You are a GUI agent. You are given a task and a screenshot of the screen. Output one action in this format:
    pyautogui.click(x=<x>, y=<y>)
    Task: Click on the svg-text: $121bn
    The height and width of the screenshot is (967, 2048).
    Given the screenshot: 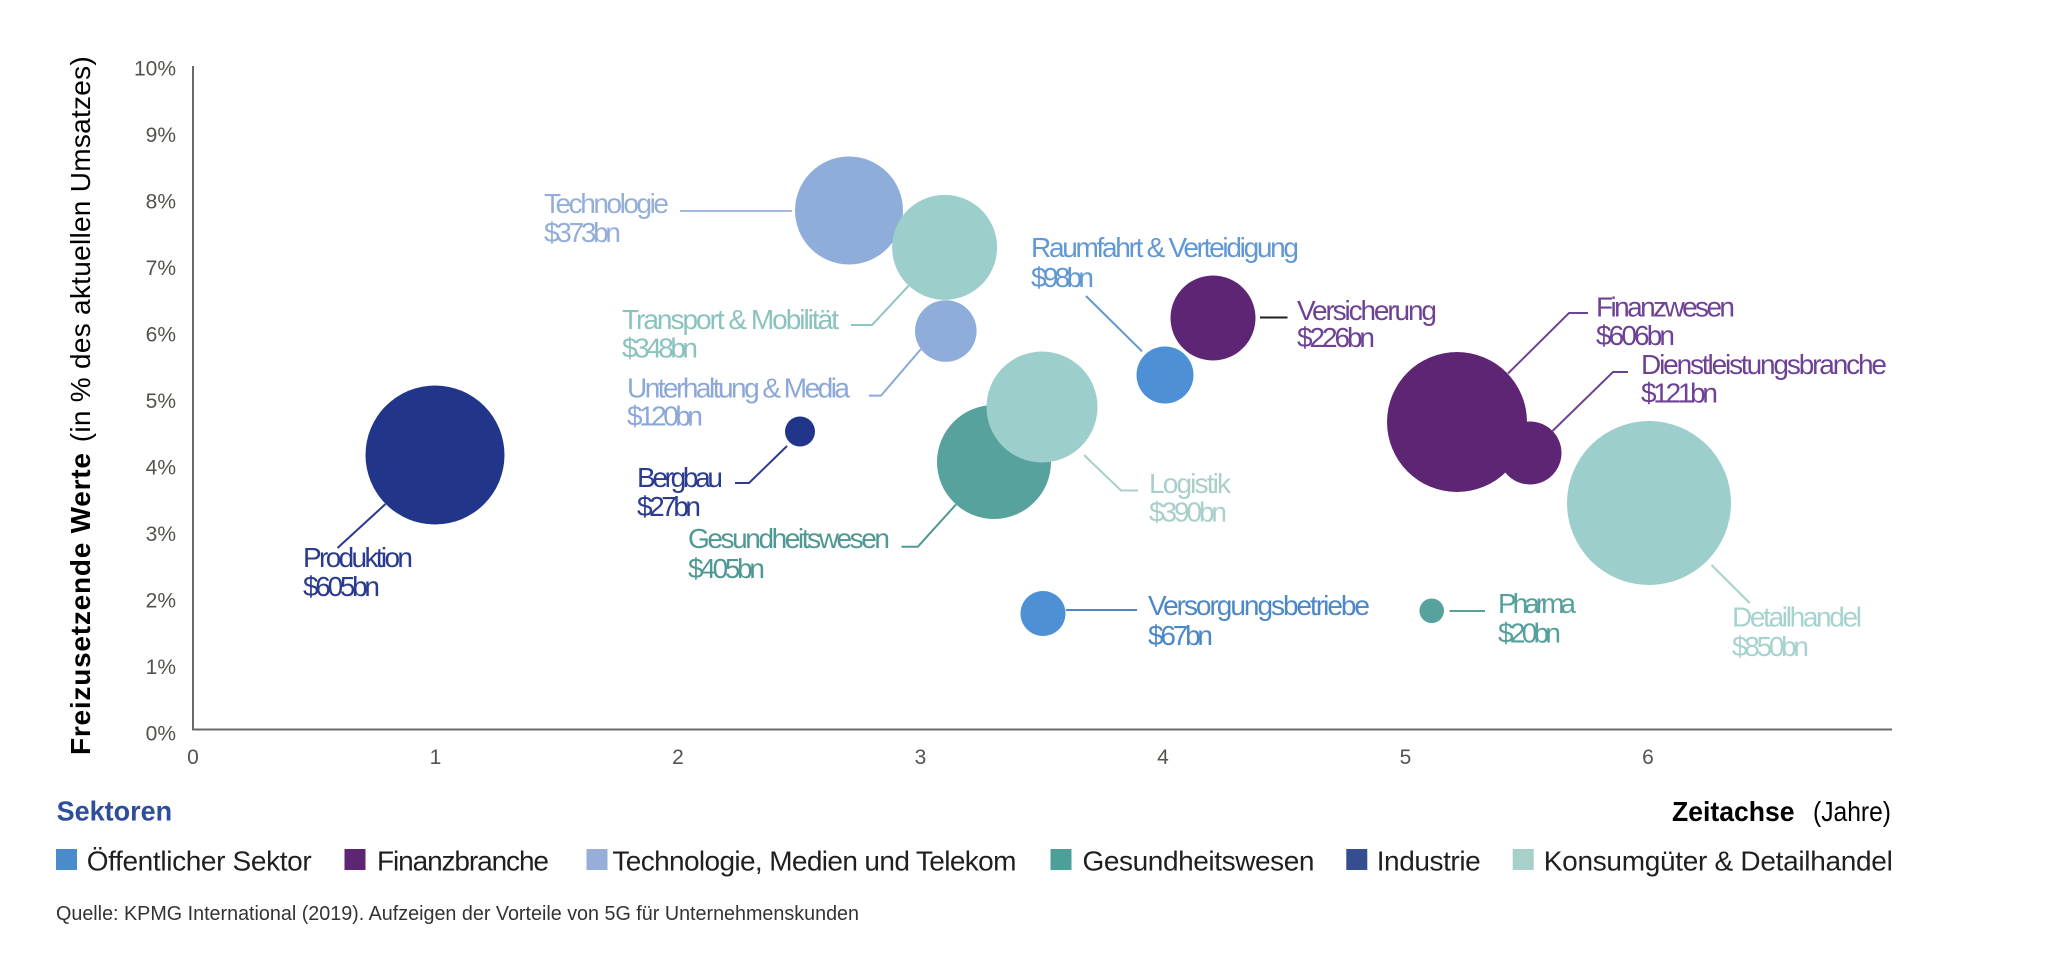 What is the action you would take?
    pyautogui.click(x=1679, y=393)
    